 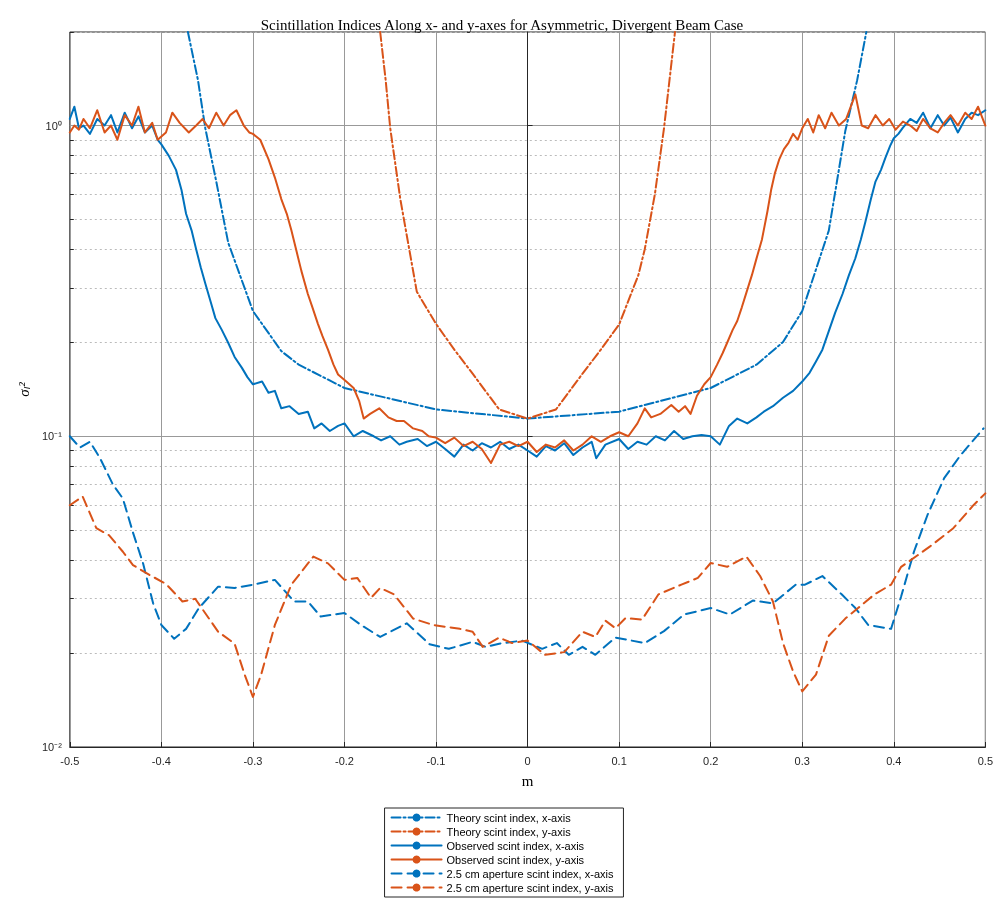 I want to click on legend-label: Theory scint index, x-axis, so click(x=509, y=817).